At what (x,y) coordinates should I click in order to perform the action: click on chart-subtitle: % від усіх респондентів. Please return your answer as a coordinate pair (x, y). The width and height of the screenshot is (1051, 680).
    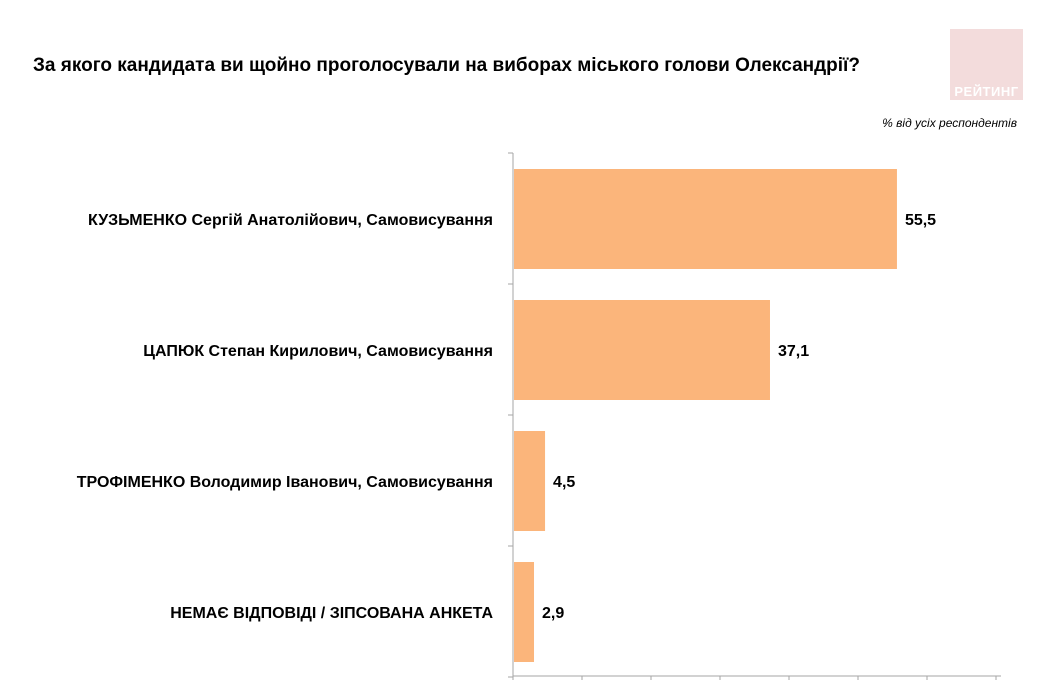
    Looking at the image, I should click on (949, 123).